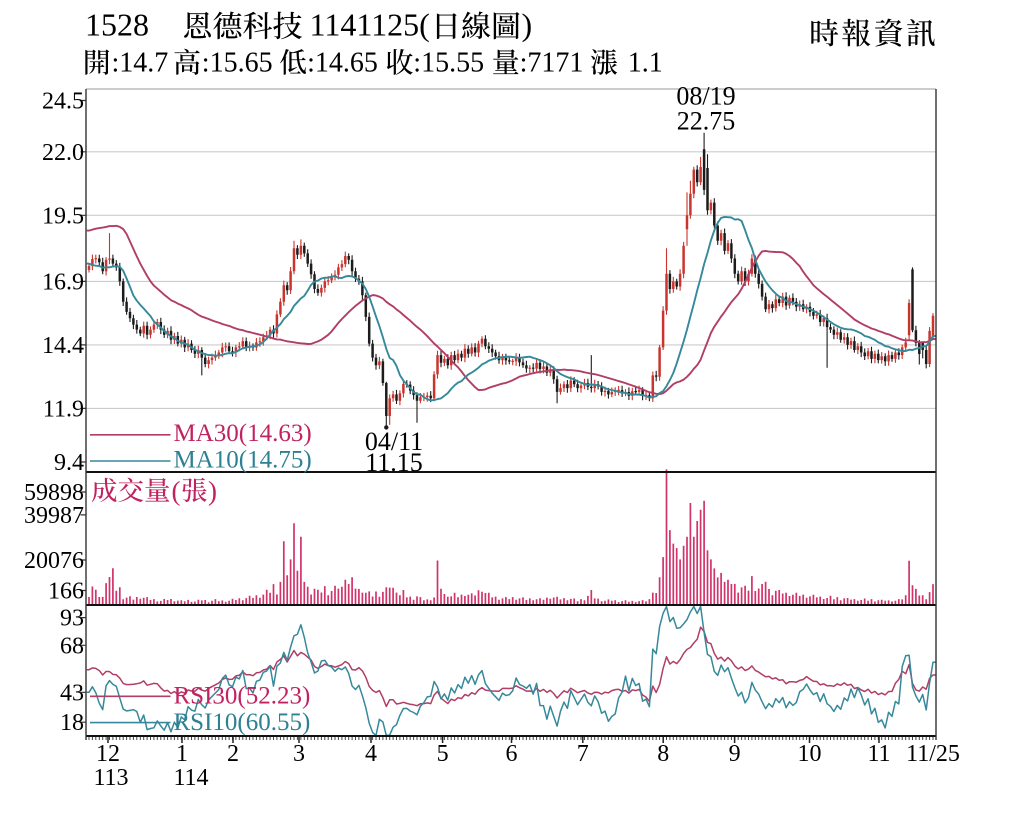  What do you see at coordinates (342, 63) in the screenshot?
I see `svg-text: :14.65` at bounding box center [342, 63].